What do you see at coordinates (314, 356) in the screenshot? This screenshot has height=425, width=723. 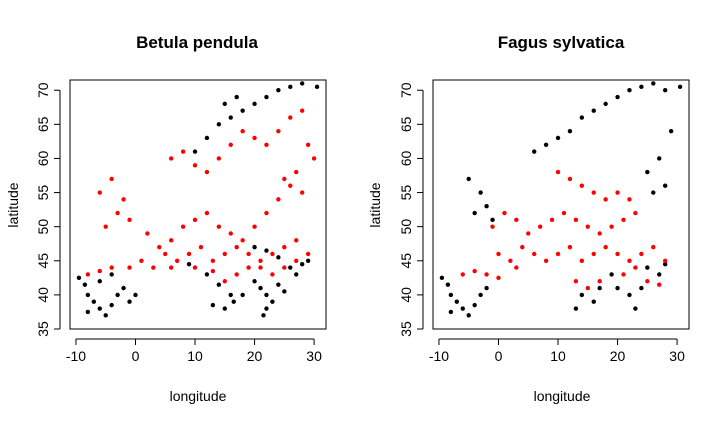 I see `x-tick-label: 30` at bounding box center [314, 356].